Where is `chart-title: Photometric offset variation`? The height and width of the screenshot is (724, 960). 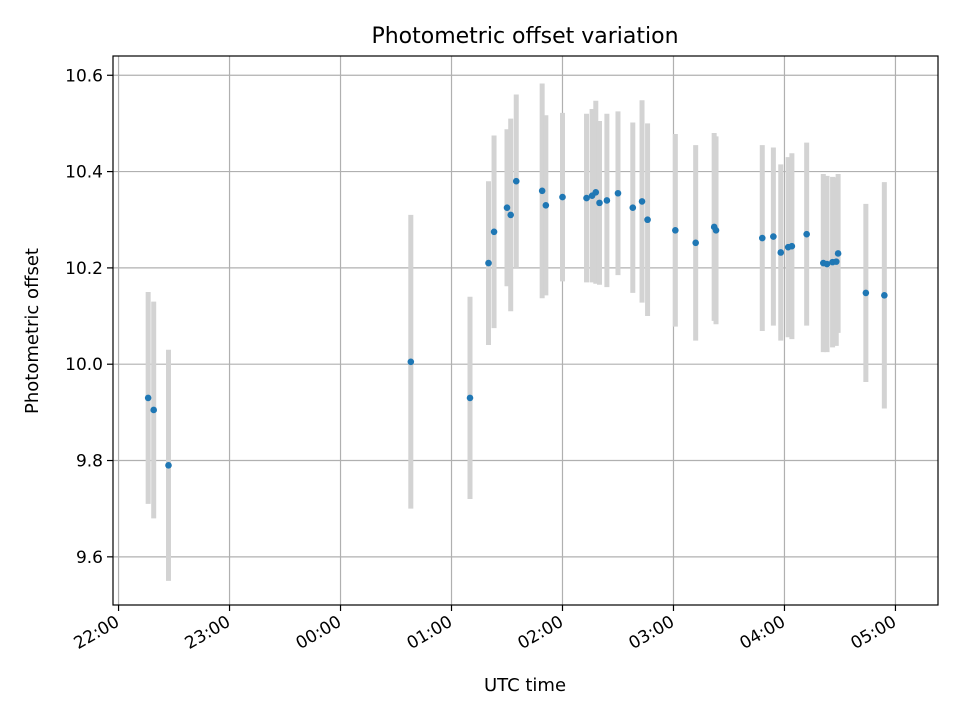
chart-title: Photometric offset variation is located at coordinates (524, 36).